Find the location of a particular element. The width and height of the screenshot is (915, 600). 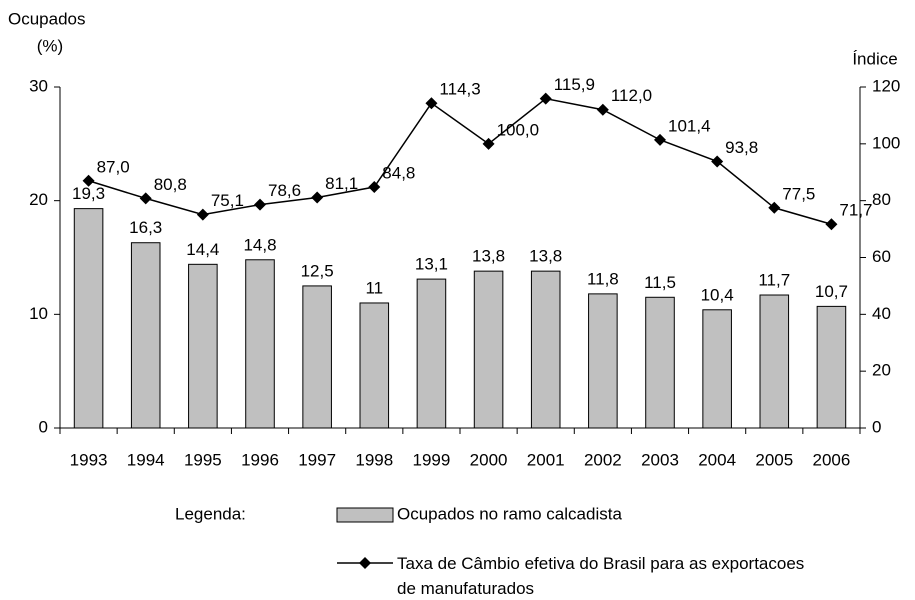

y-tick-label: 10 is located at coordinates (38, 313).